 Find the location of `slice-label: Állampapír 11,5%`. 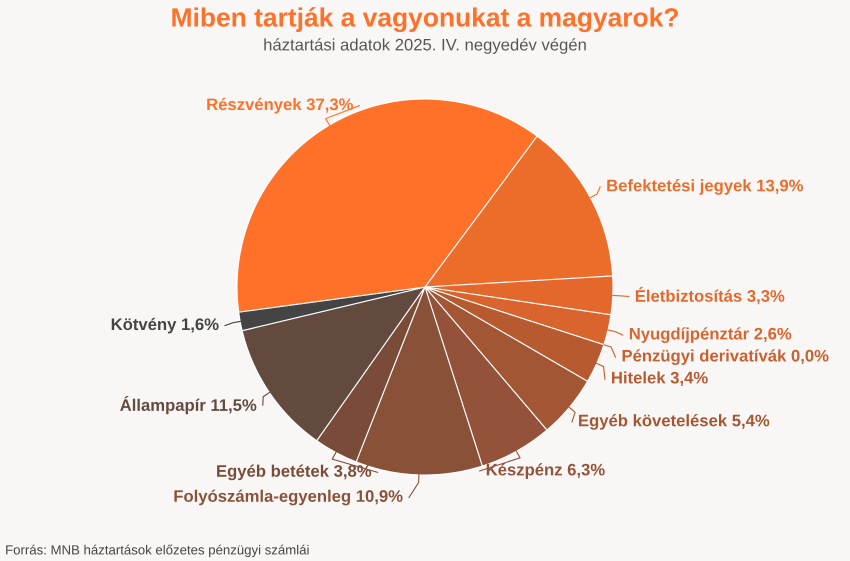

slice-label: Állampapír 11,5% is located at coordinates (188, 405).